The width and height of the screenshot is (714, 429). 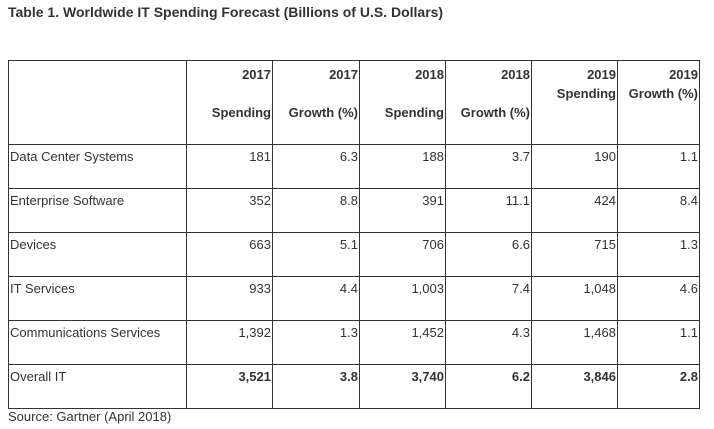 What do you see at coordinates (402, 210) in the screenshot?
I see `table-cell: 391` at bounding box center [402, 210].